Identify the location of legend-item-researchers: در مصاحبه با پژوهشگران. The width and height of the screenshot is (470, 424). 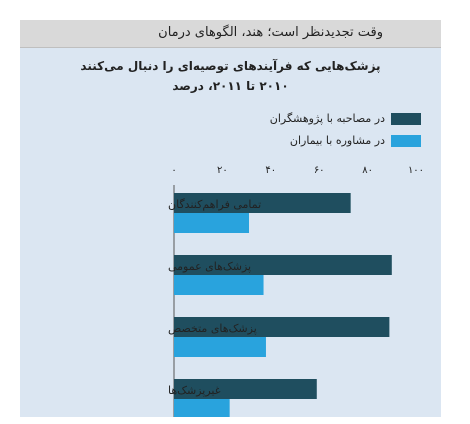
(311, 119).